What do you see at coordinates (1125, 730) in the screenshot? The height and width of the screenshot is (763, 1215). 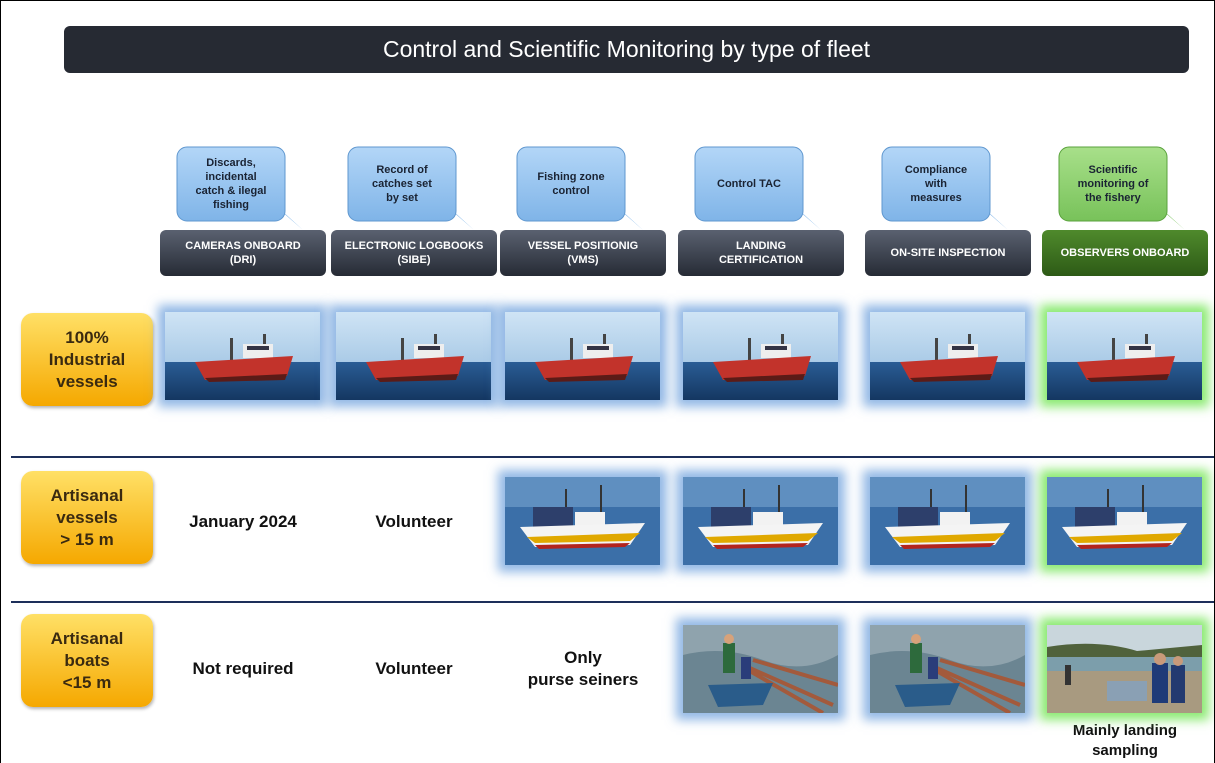 I see `text-line: Mainly landing` at bounding box center [1125, 730].